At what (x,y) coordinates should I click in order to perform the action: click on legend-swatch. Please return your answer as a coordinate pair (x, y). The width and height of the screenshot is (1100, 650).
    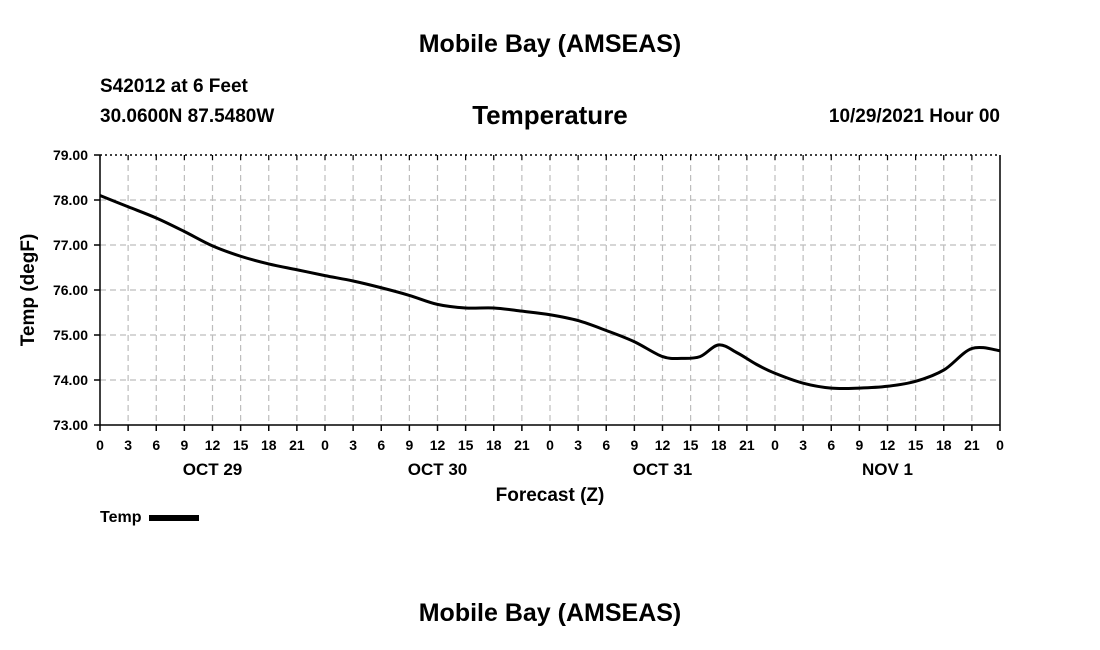
    Looking at the image, I should click on (174, 517).